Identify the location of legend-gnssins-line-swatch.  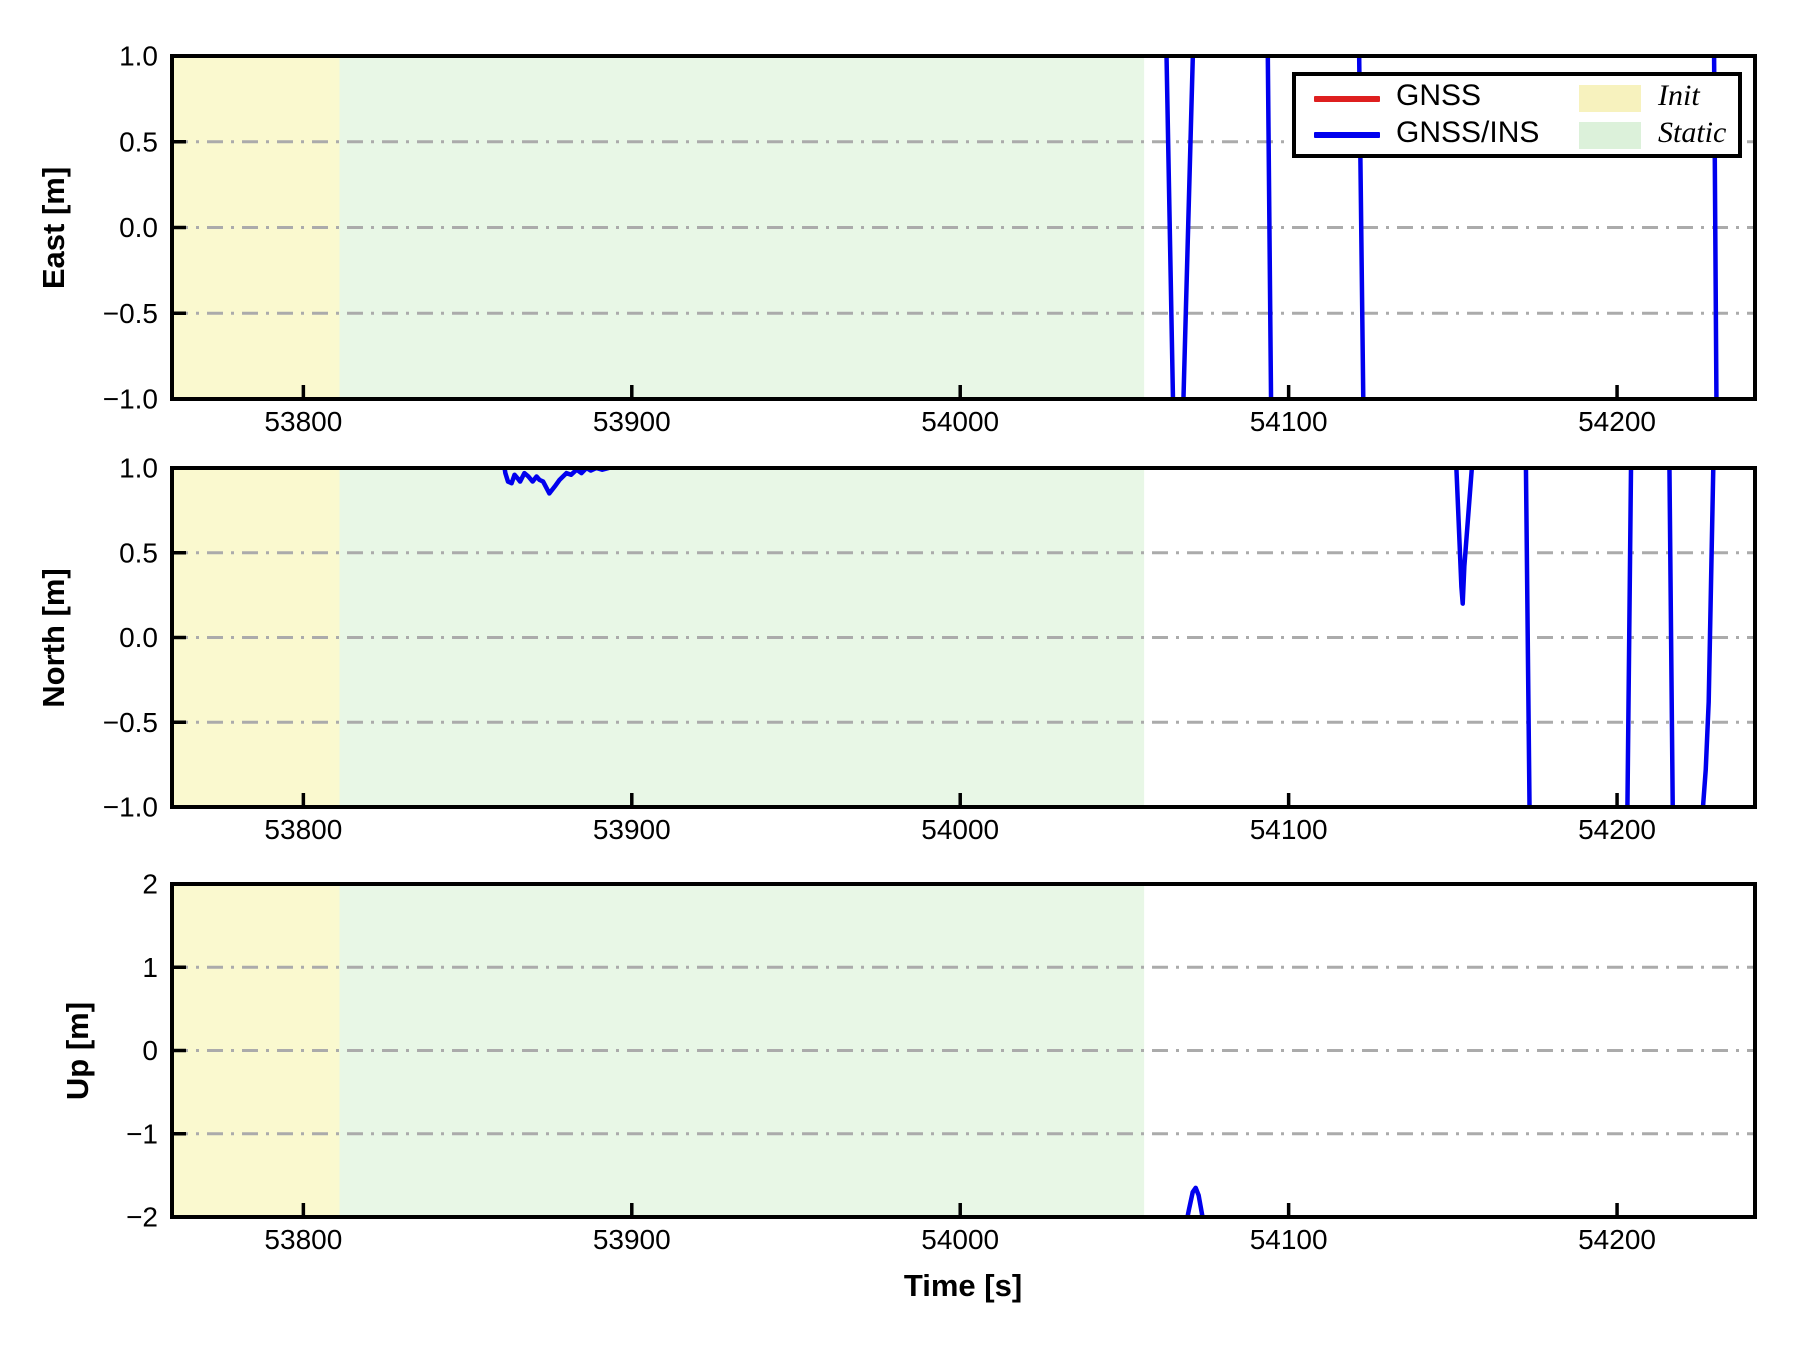
(1347, 135).